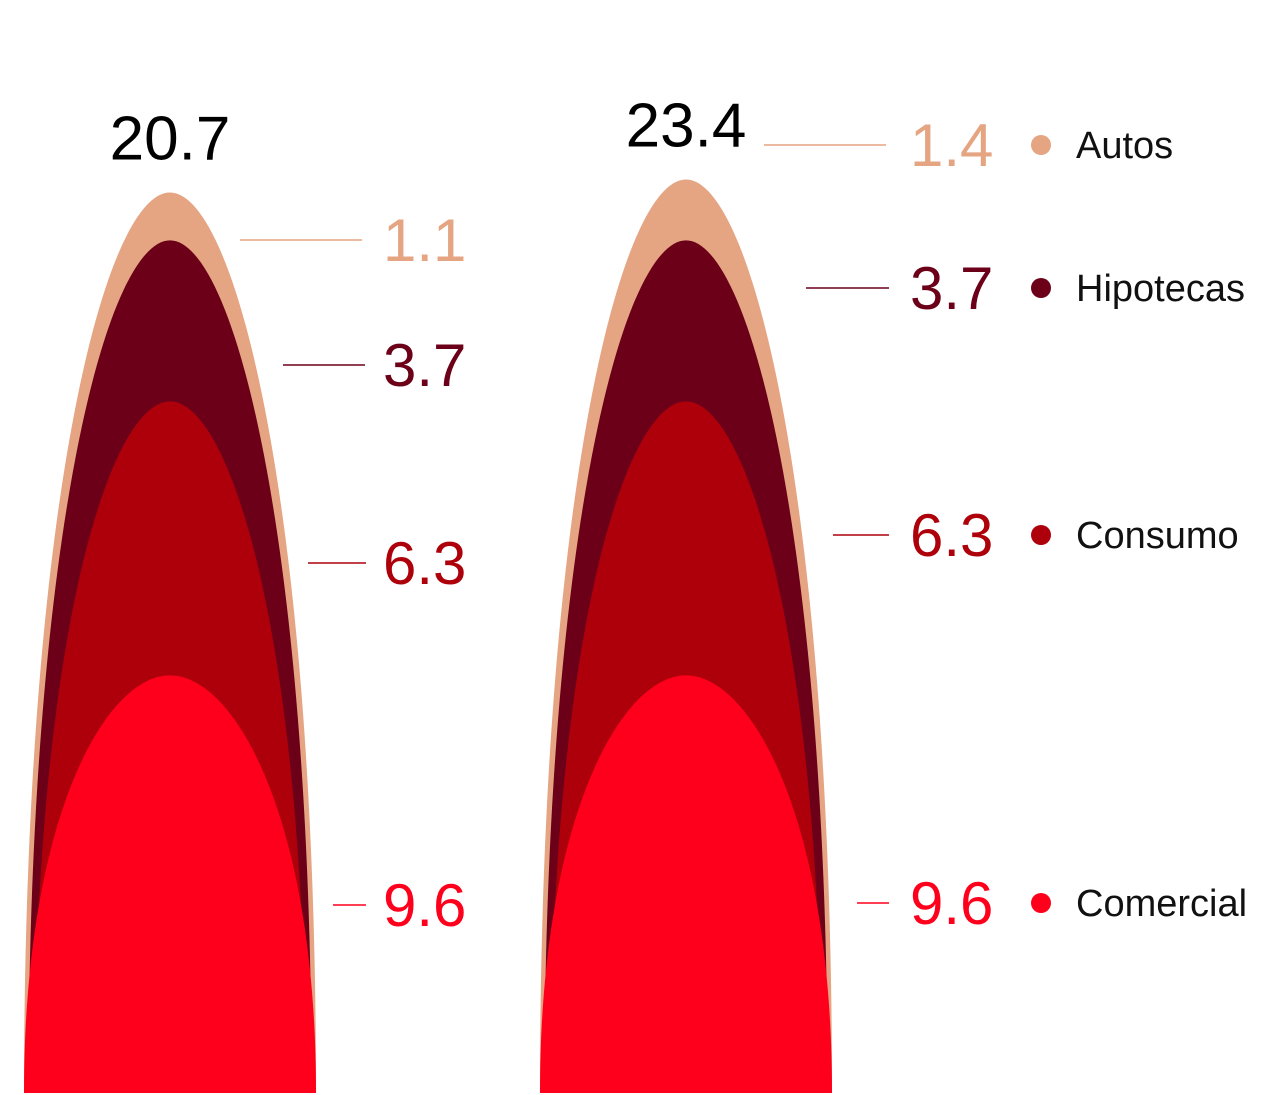  What do you see at coordinates (1041, 535) in the screenshot?
I see `legend-dot-consumo` at bounding box center [1041, 535].